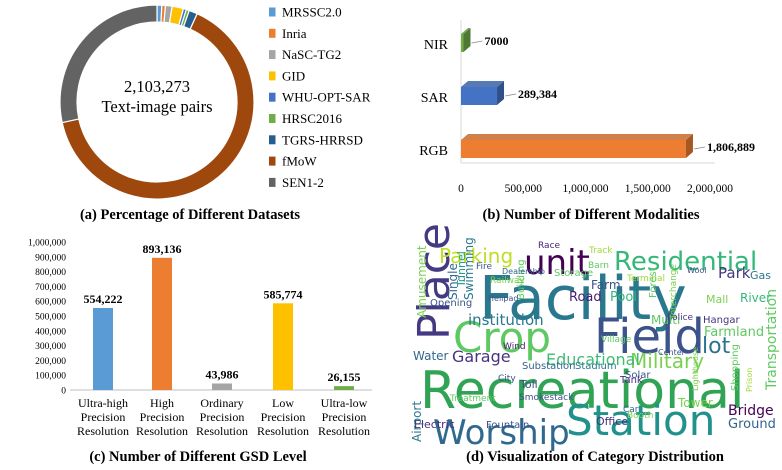 The height and width of the screenshot is (470, 782). What do you see at coordinates (606, 285) in the screenshot?
I see `cloud-word-farm: Farm` at bounding box center [606, 285].